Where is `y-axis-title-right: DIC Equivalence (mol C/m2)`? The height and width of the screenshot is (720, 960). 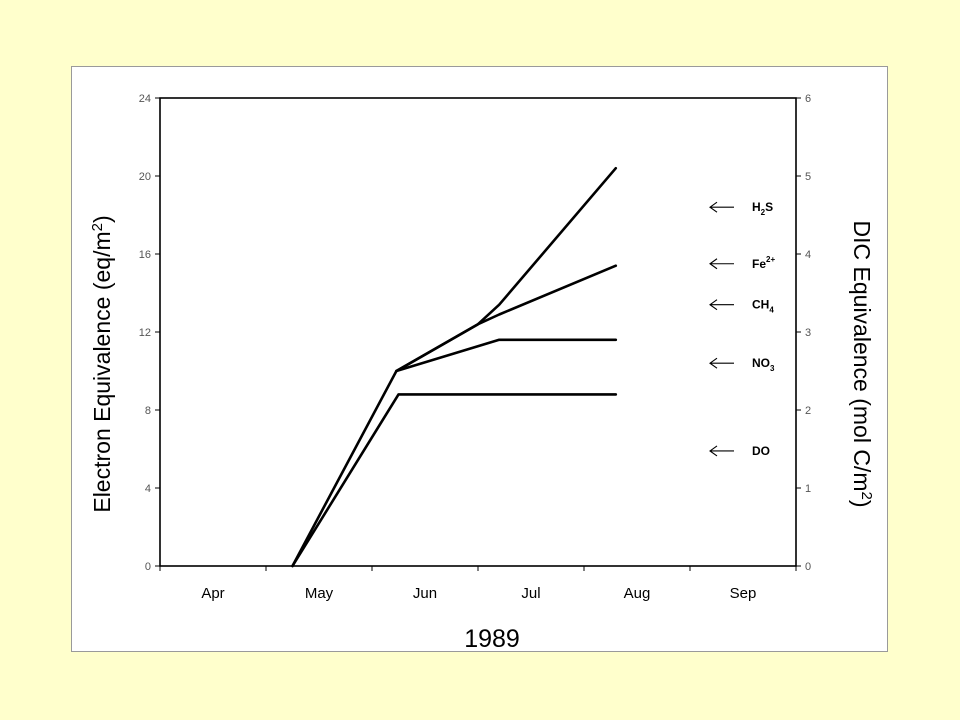 y-axis-title-right: DIC Equivalence (mol C/m2) is located at coordinates (862, 364).